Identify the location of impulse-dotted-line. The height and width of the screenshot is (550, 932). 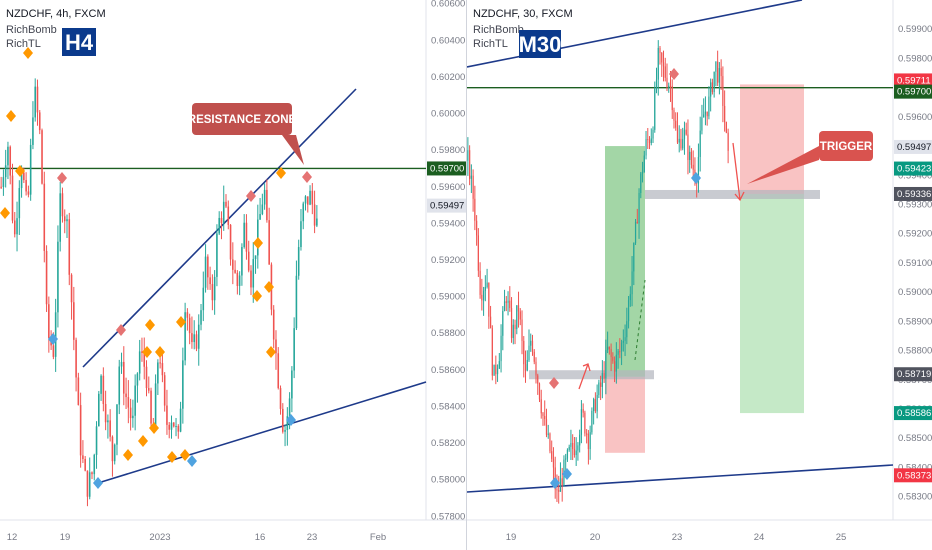
(640, 320).